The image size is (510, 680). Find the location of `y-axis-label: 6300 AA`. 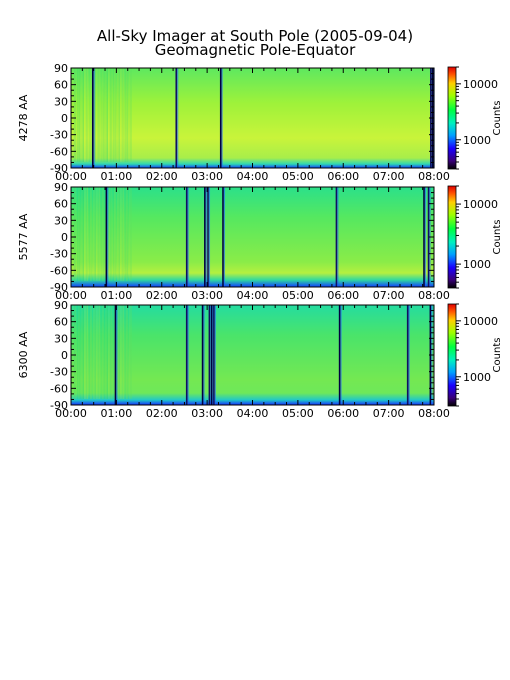

y-axis-label: 6300 AA is located at coordinates (23, 354).